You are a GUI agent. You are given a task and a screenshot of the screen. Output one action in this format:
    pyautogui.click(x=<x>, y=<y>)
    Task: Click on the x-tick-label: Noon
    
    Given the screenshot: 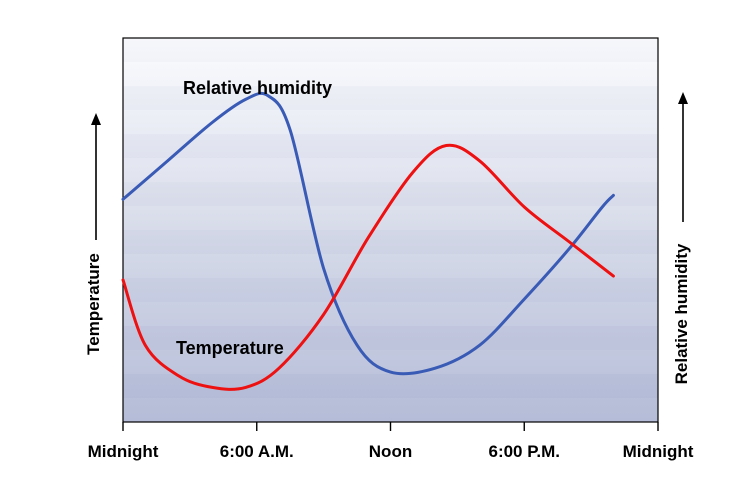 What is the action you would take?
    pyautogui.click(x=390, y=451)
    